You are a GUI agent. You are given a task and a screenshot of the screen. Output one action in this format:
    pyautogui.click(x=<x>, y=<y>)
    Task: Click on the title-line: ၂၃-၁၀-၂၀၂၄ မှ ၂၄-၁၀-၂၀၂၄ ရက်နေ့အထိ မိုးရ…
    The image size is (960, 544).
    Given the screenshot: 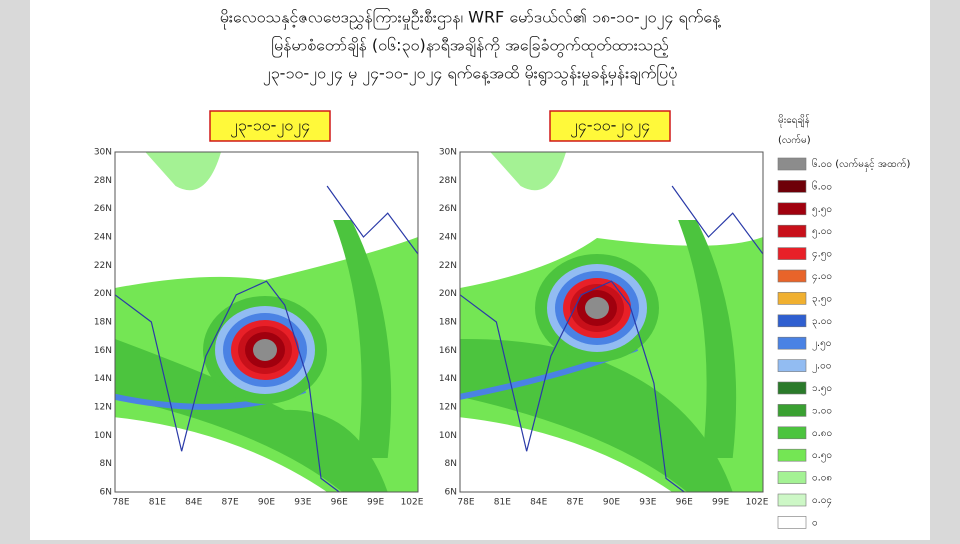 What is the action you would take?
    pyautogui.click(x=470, y=75)
    